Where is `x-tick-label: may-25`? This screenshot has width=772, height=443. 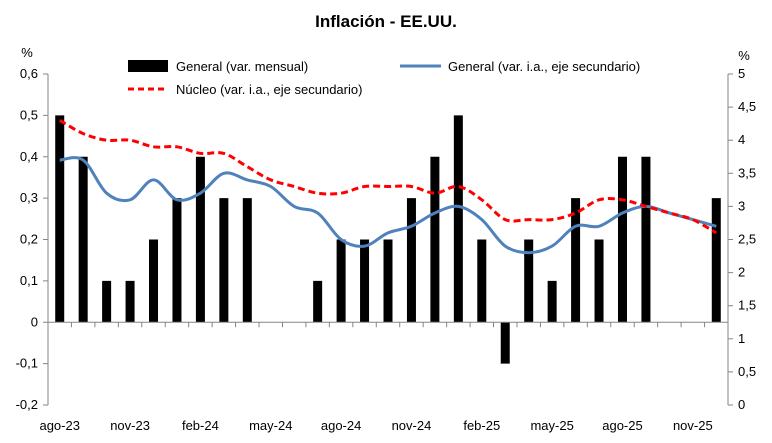
x-tick-label: may-25 is located at coordinates (551, 425).